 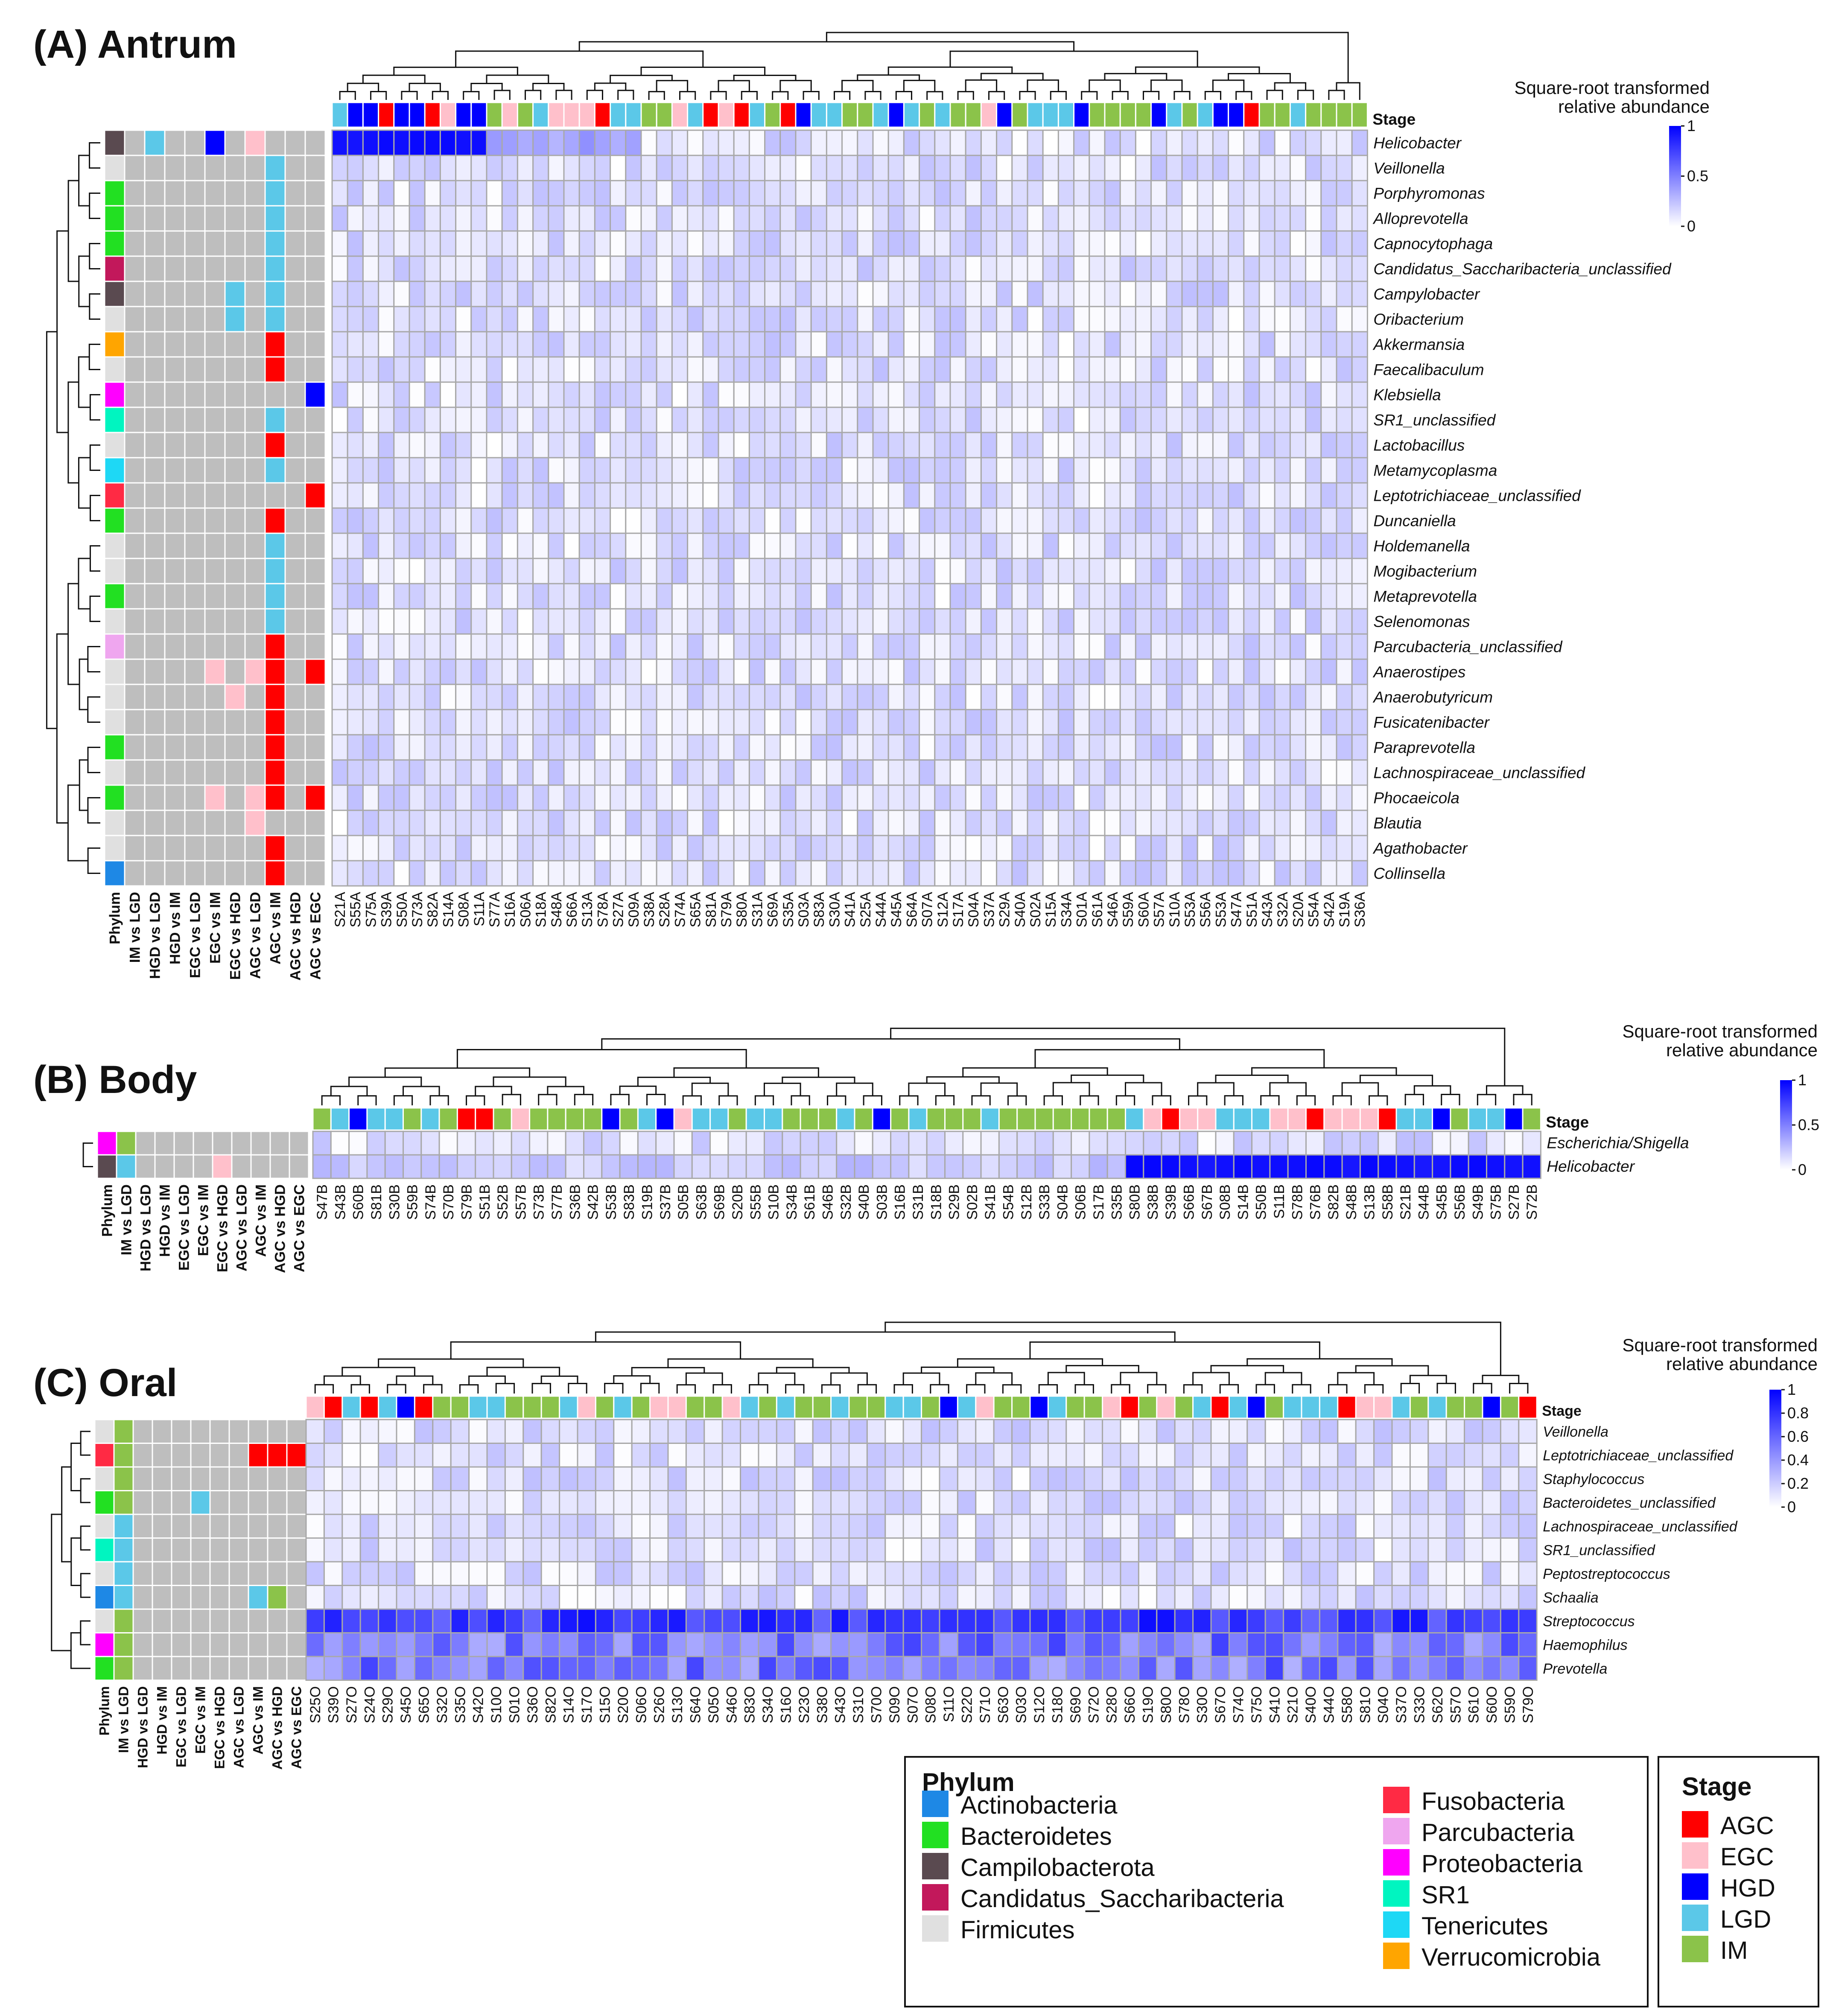 What do you see at coordinates (448, 909) in the screenshot?
I see `sample-label: S14A` at bounding box center [448, 909].